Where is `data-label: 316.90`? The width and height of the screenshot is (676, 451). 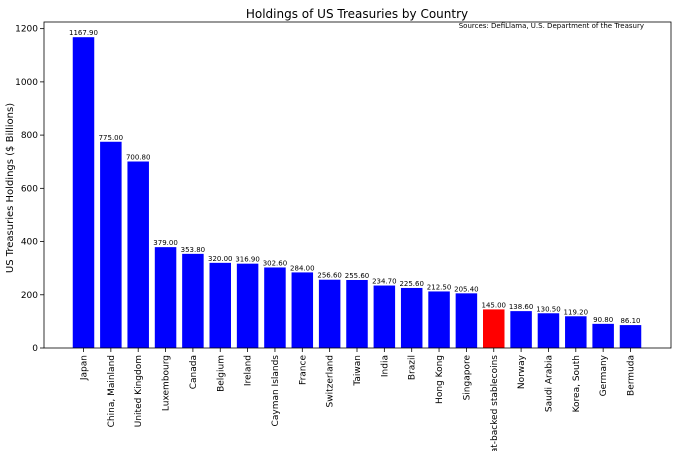 data-label: 316.90 is located at coordinates (247, 260).